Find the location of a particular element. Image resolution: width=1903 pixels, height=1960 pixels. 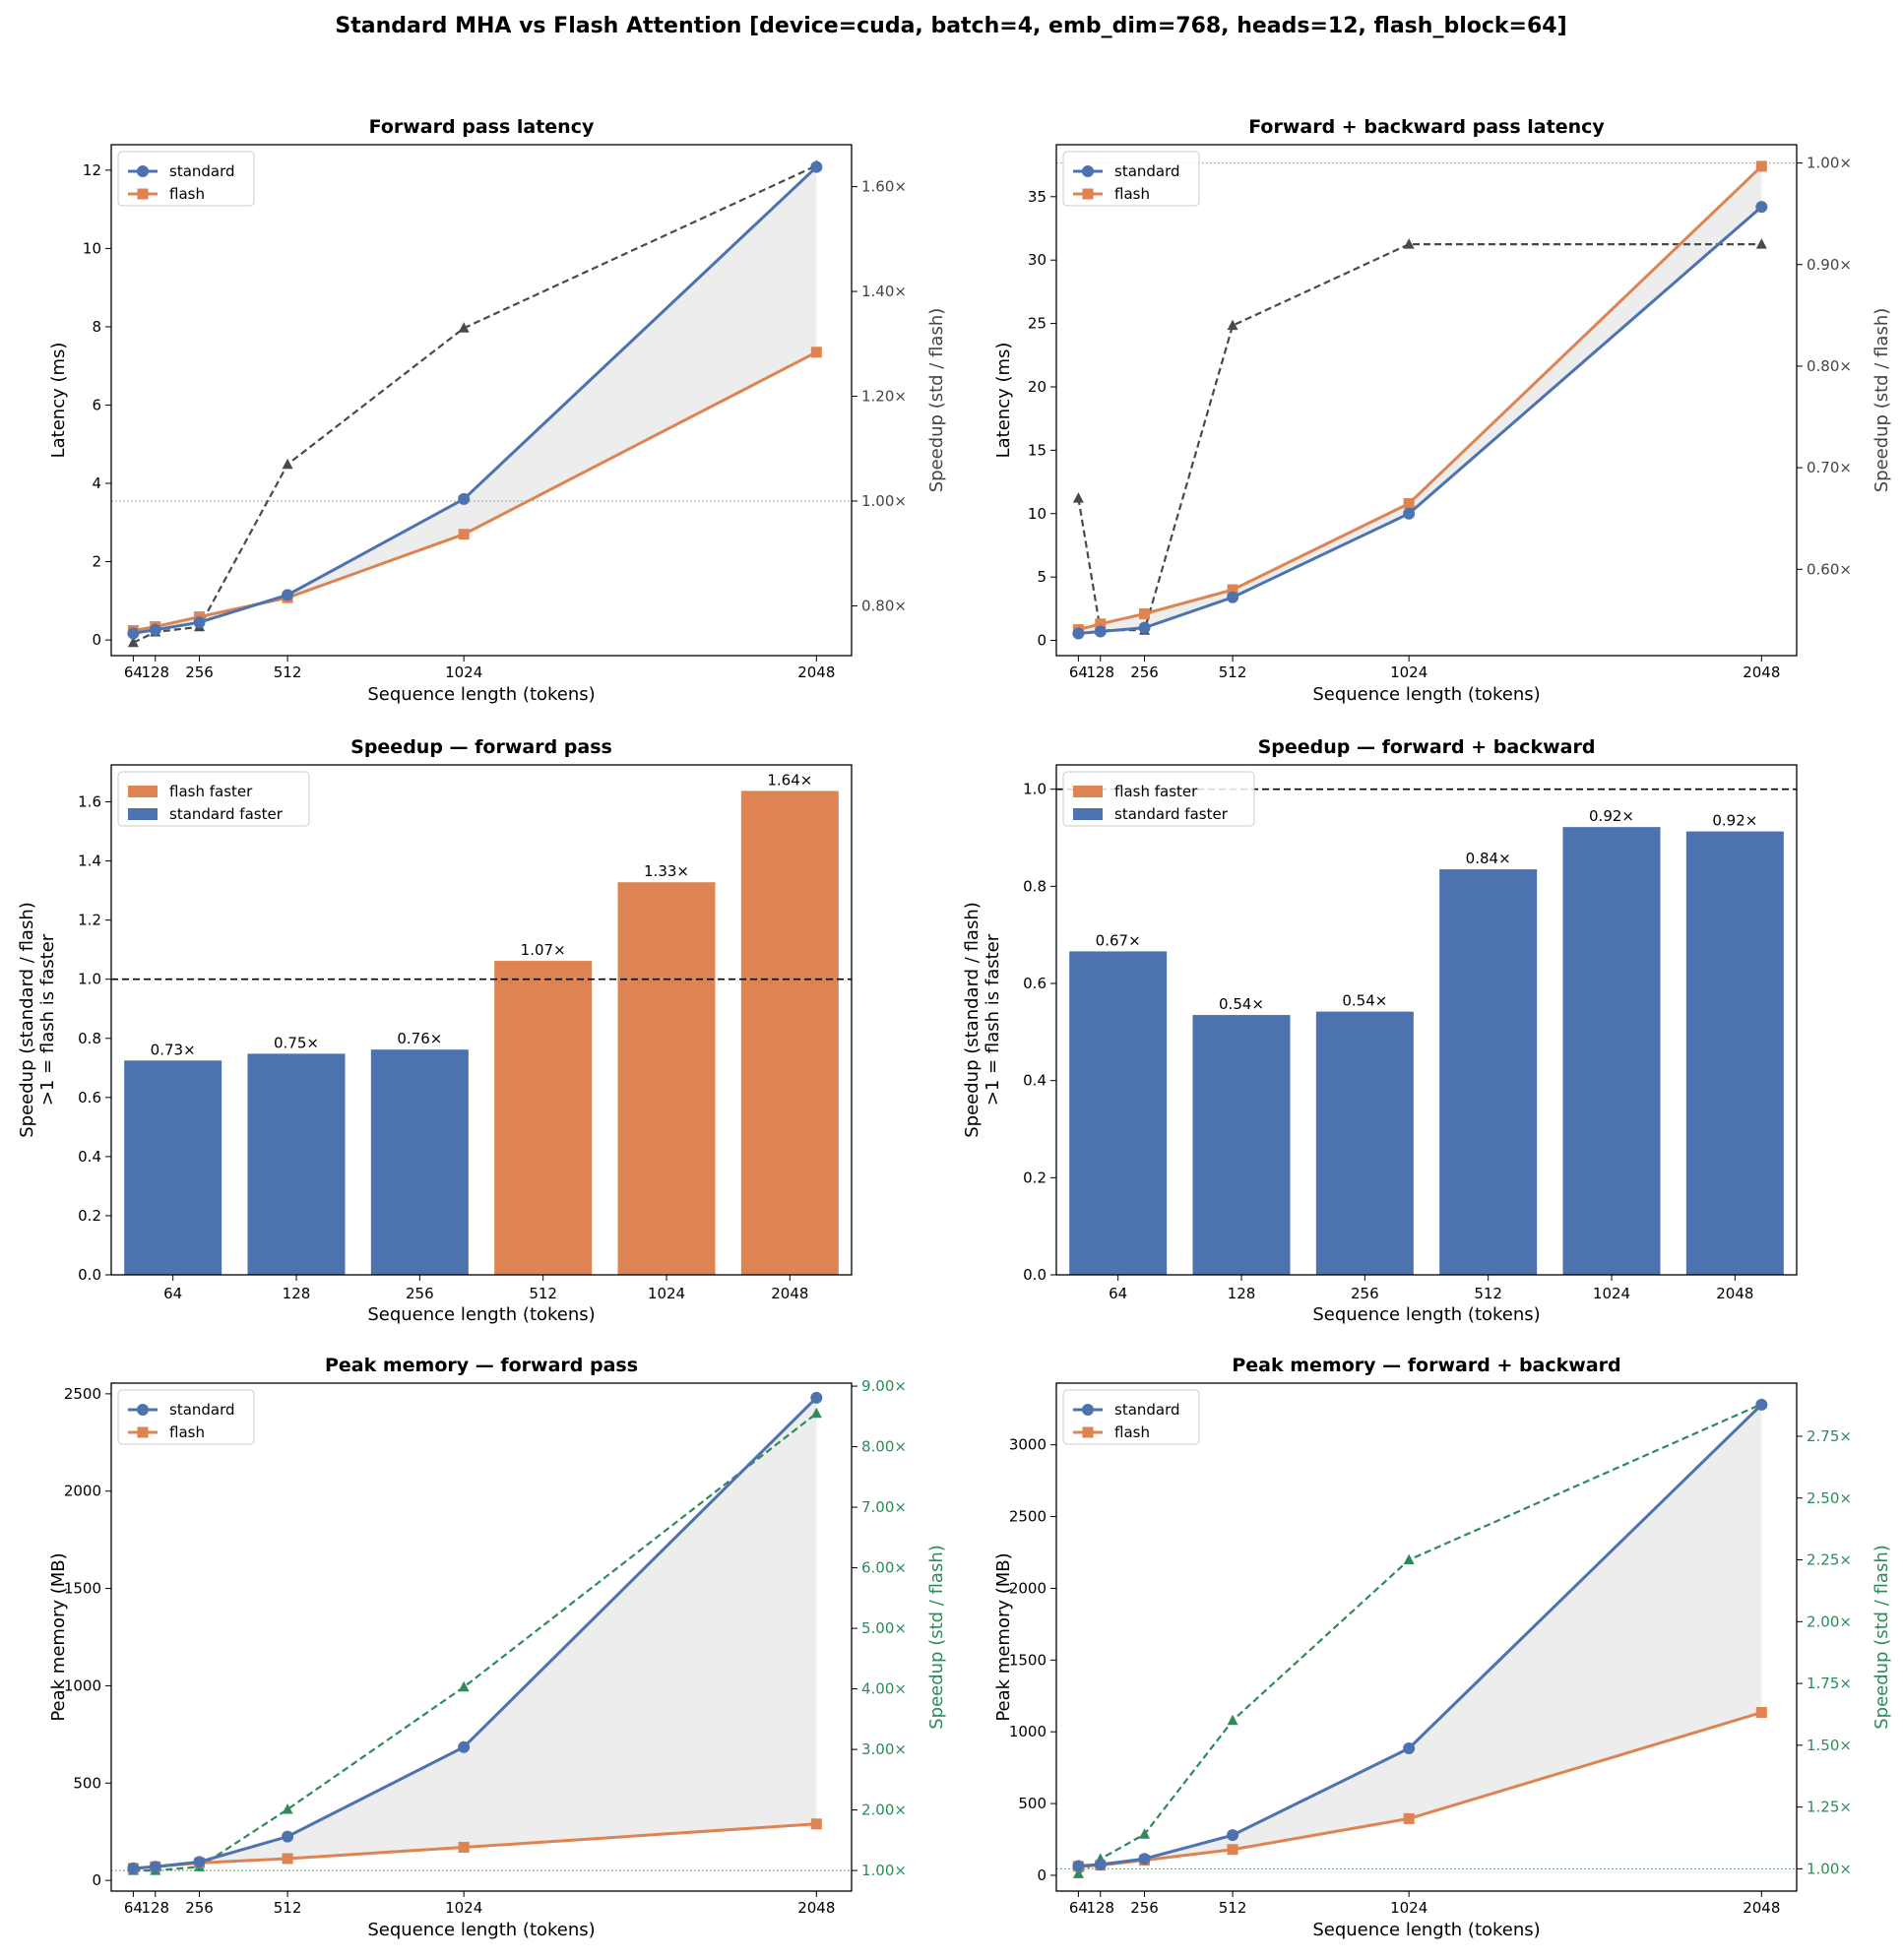

chart-title: Peak memory — forward + backward is located at coordinates (1426, 1365).